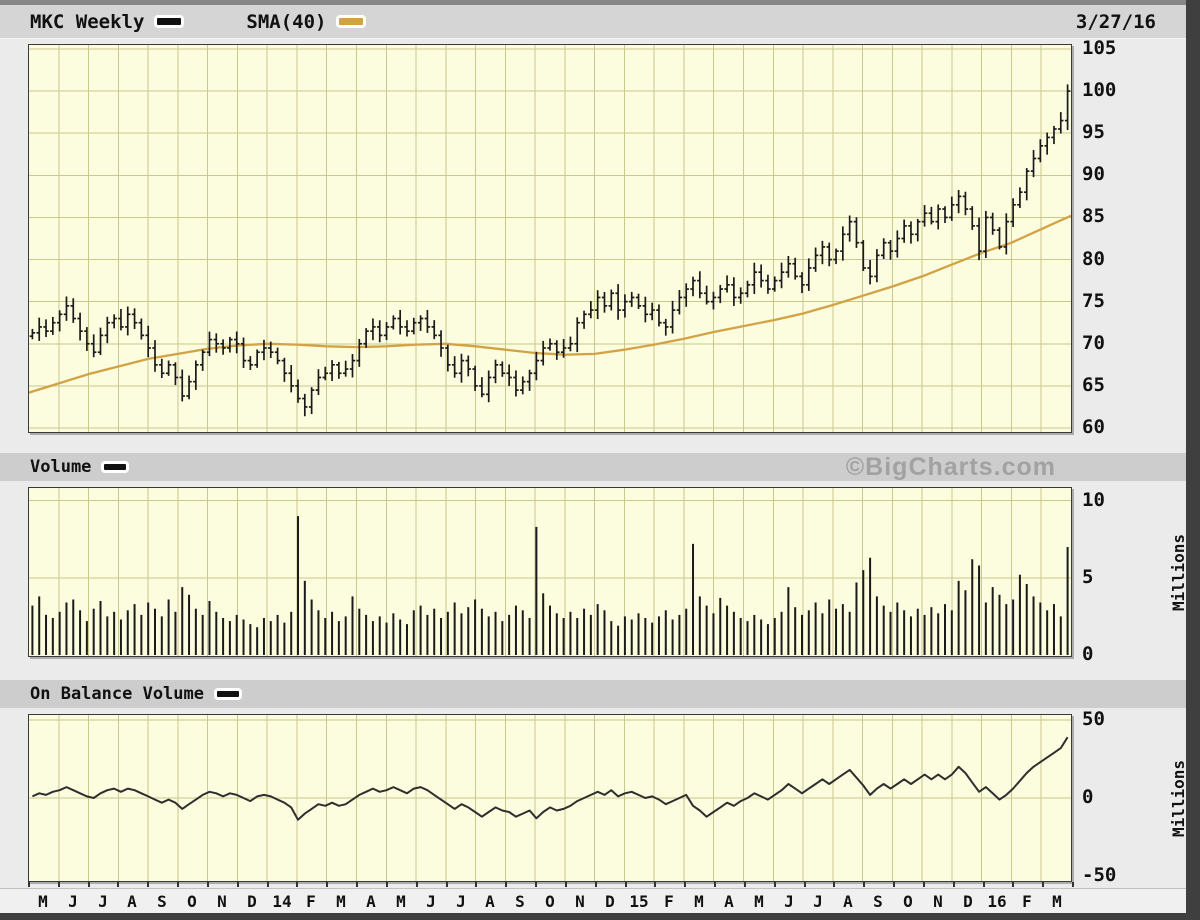 This screenshot has width=1200, height=920. I want to click on obv-series-swatch-icon, so click(228, 694).